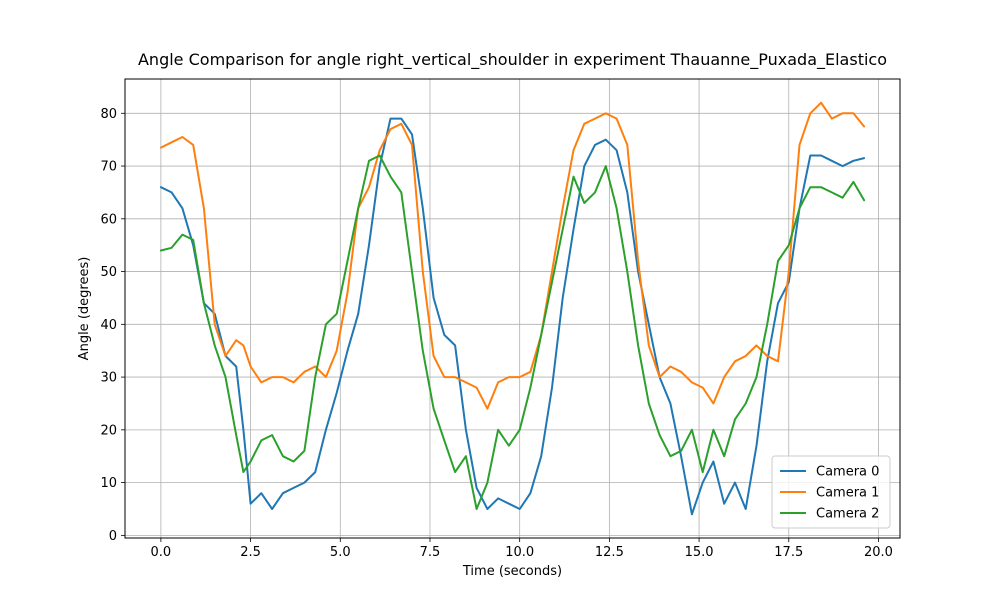 The image size is (1000, 600). What do you see at coordinates (108, 483) in the screenshot?
I see `y-tick-label: 10` at bounding box center [108, 483].